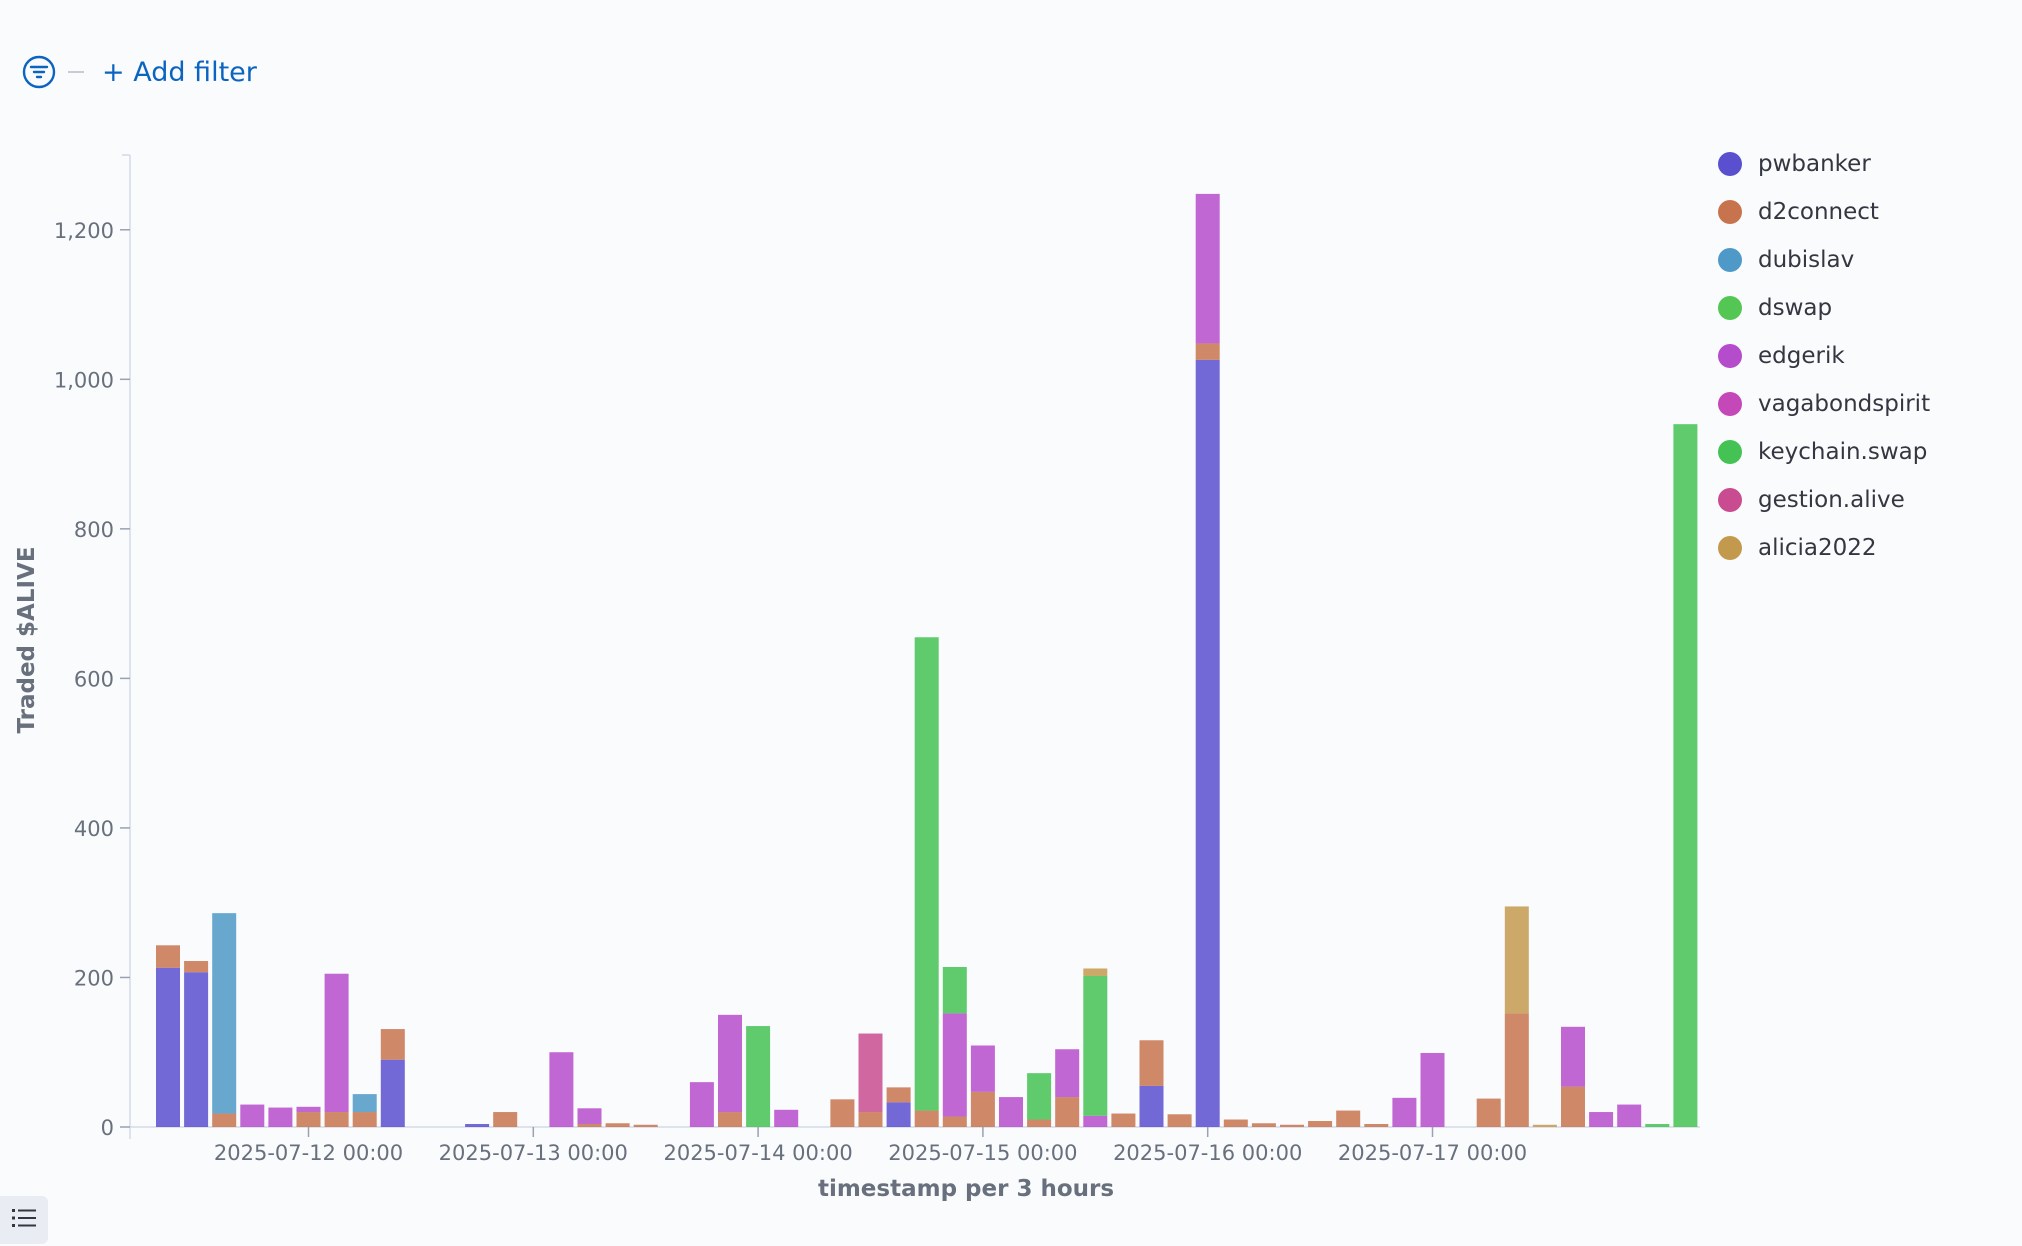 The image size is (2022, 1246). Describe the element at coordinates (107, 1128) in the screenshot. I see `y-tick-label: 0` at that location.